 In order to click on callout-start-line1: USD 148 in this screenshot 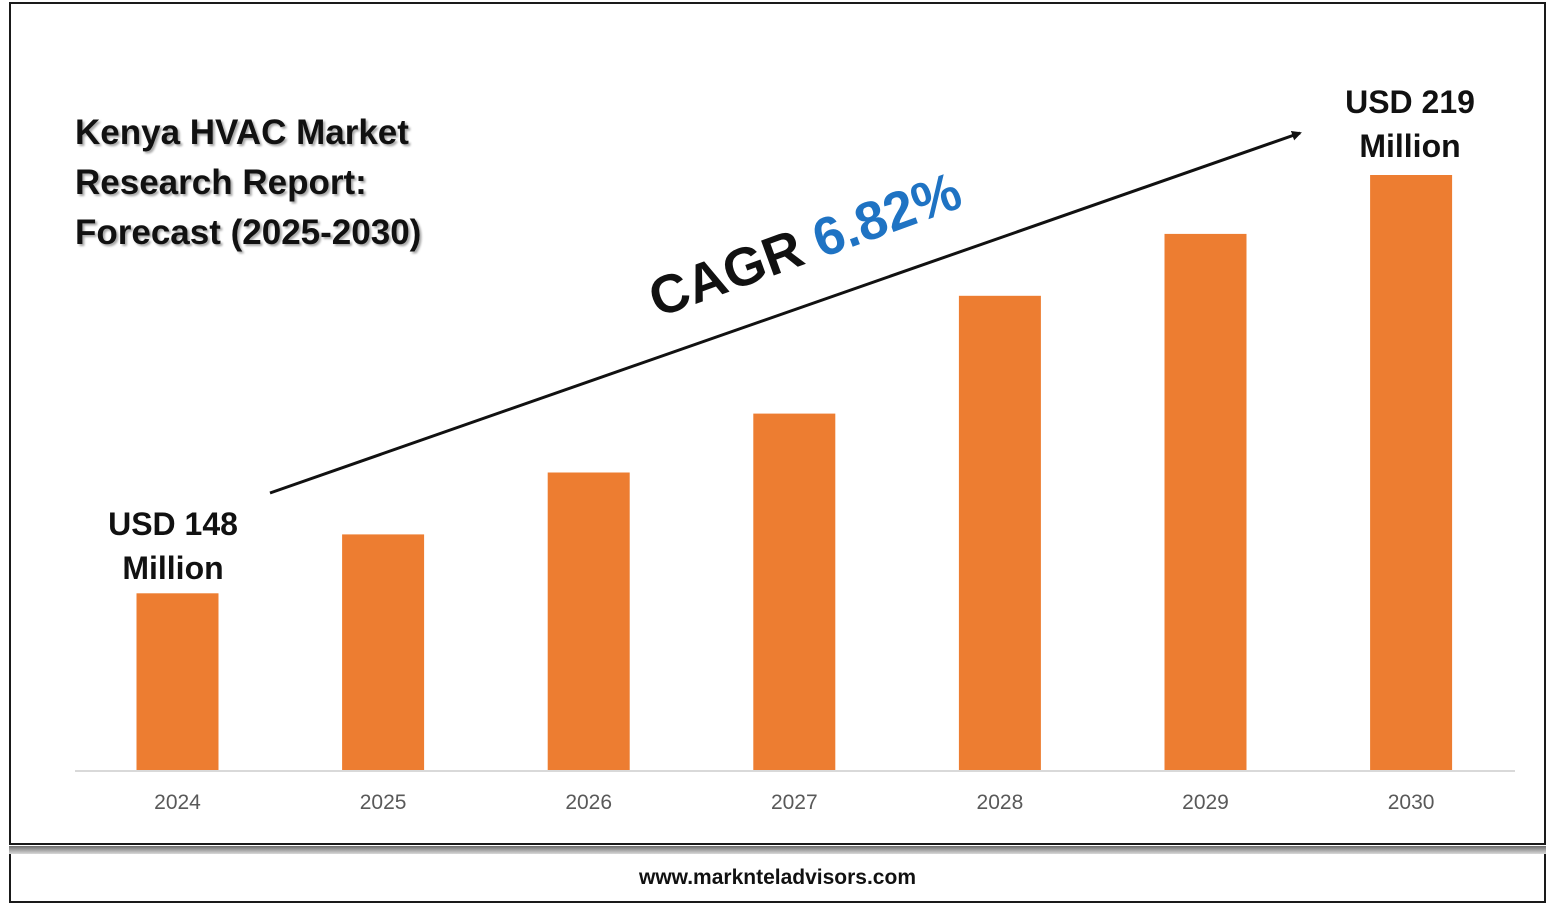, I will do `click(173, 524)`.